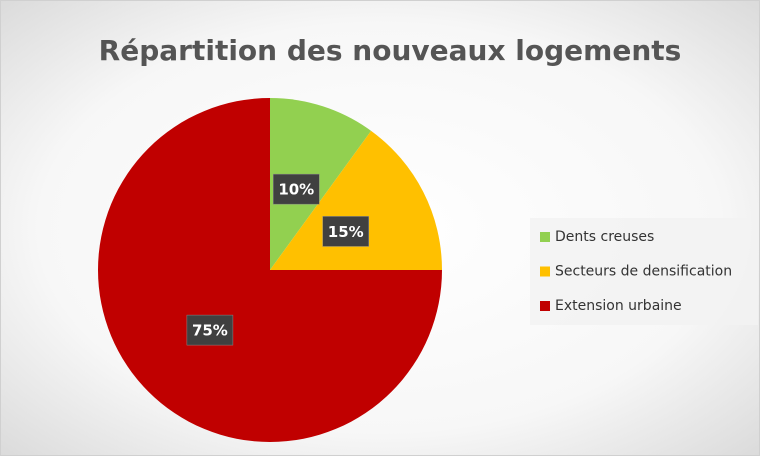 The image size is (760, 456). Describe the element at coordinates (604, 237) in the screenshot. I see `legend-label: Dents creuses` at that location.